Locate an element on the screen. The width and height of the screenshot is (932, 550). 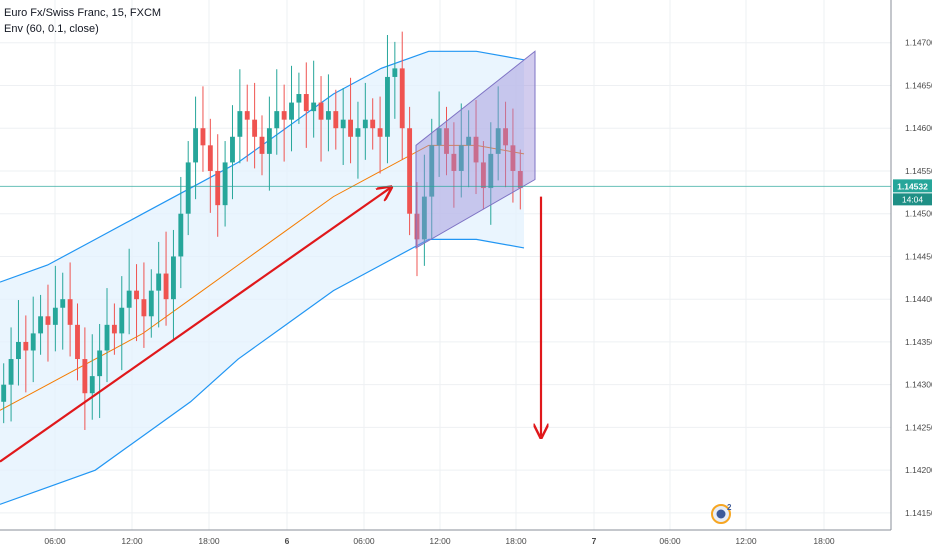
indicator-legend: Env (60, 0.1, close) is located at coordinates (51, 29).